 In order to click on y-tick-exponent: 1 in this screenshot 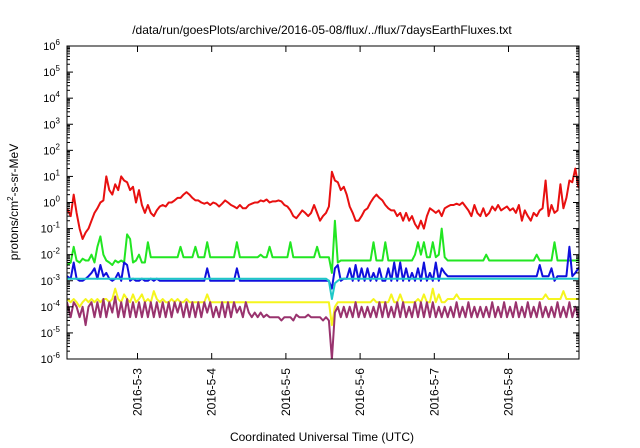, I will do `click(58, 172)`.